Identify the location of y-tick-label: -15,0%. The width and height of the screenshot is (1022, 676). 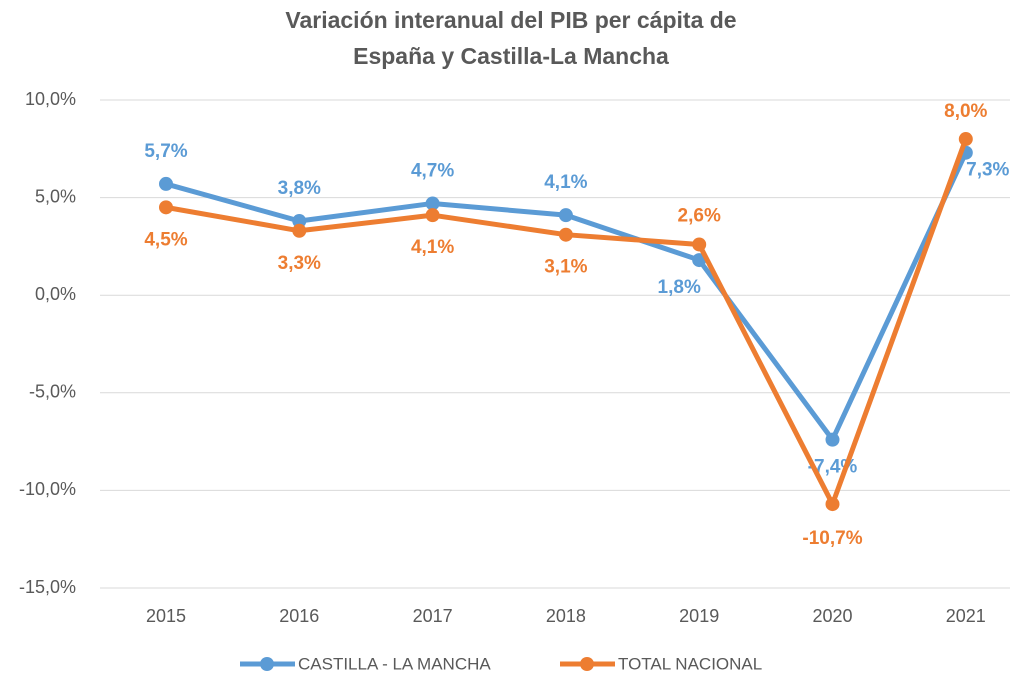
(47, 587).